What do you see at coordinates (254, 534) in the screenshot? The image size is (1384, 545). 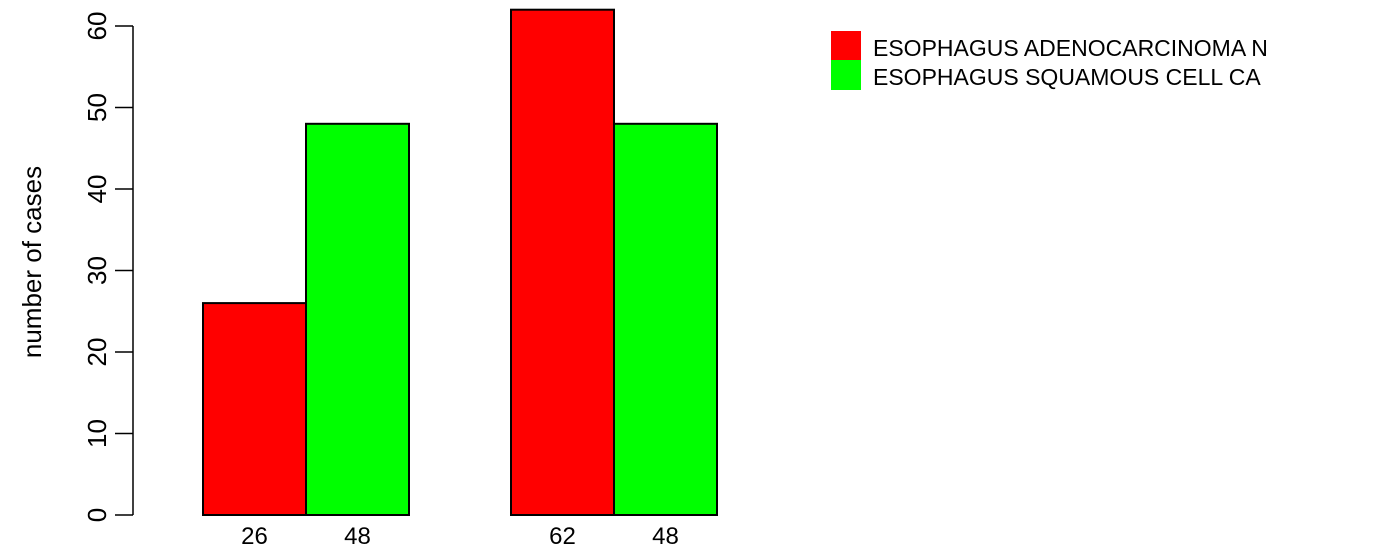 I see `bar-value-label: 26` at bounding box center [254, 534].